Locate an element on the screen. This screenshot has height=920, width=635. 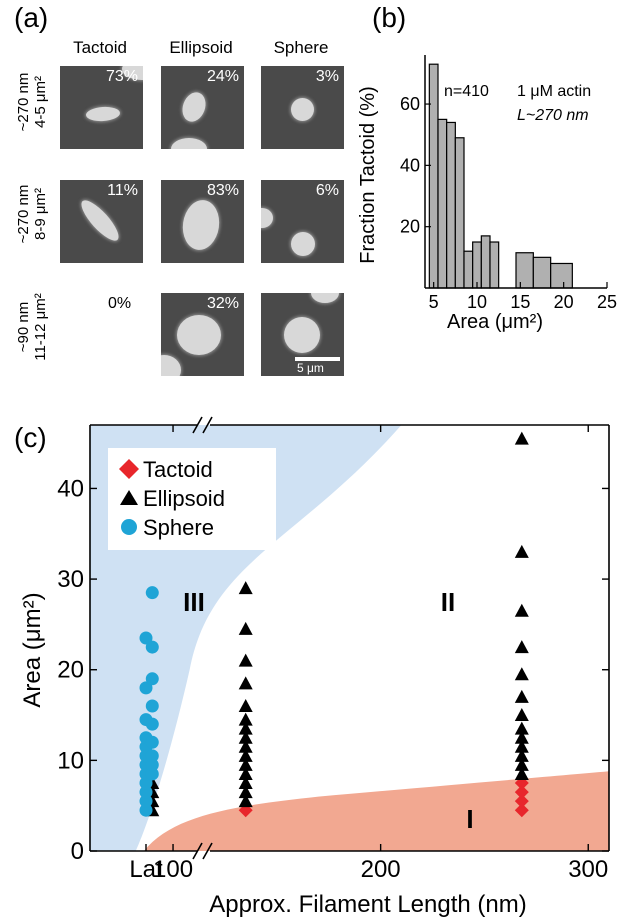
phase-ylabel: Area (μm²) is located at coordinates (32, 649).